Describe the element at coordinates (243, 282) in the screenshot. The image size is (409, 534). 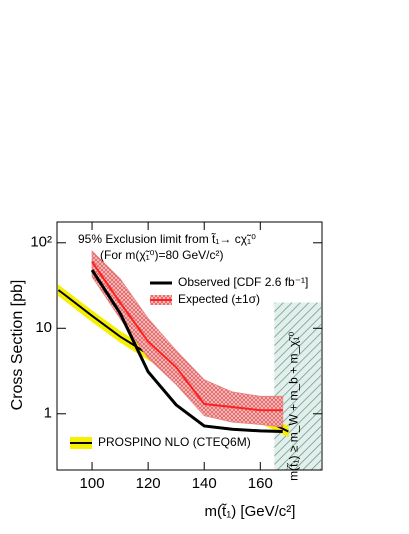
I see `legend-label: Observed [CDF 2.6 fb⁻¹]` at that location.